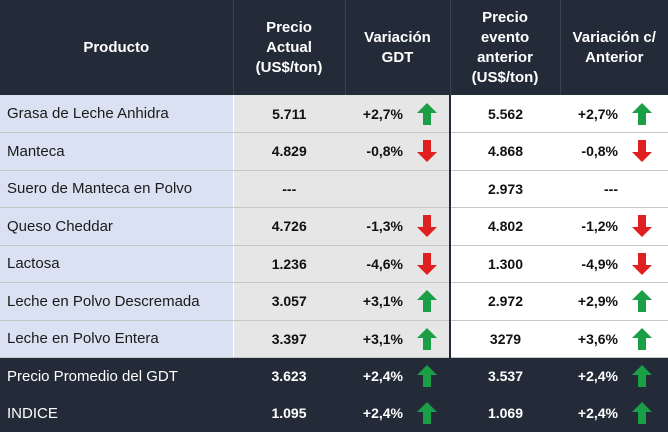  I want to click on gdt-change-cell: -1,3%, so click(398, 226).